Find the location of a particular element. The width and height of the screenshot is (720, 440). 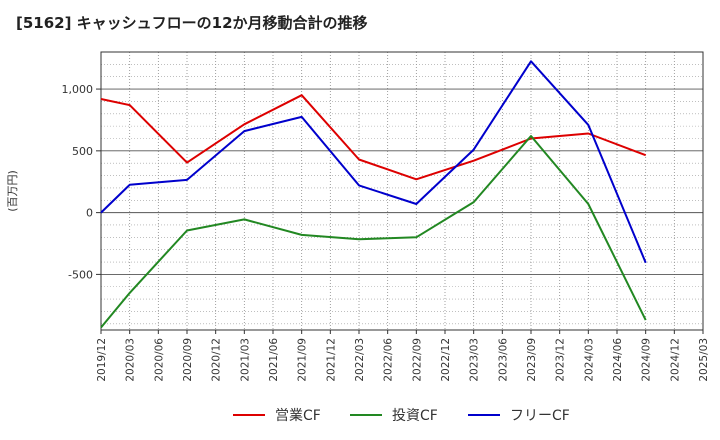

legend-label: フリーCF is located at coordinates (540, 416).